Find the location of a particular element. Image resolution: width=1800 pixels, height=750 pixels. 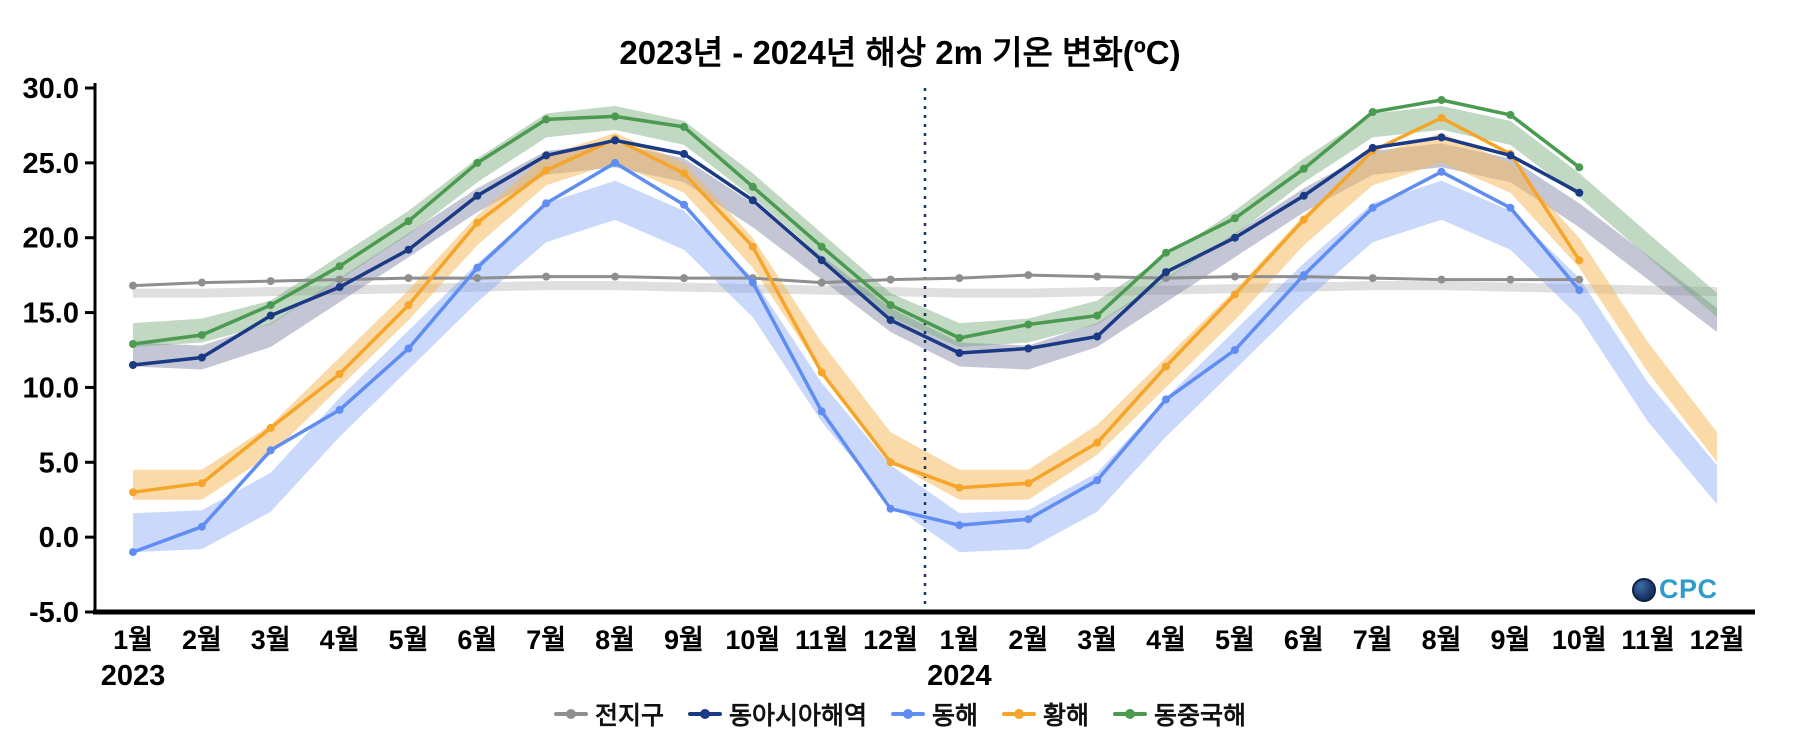

x-tick-label: 5월 is located at coordinates (409, 640).